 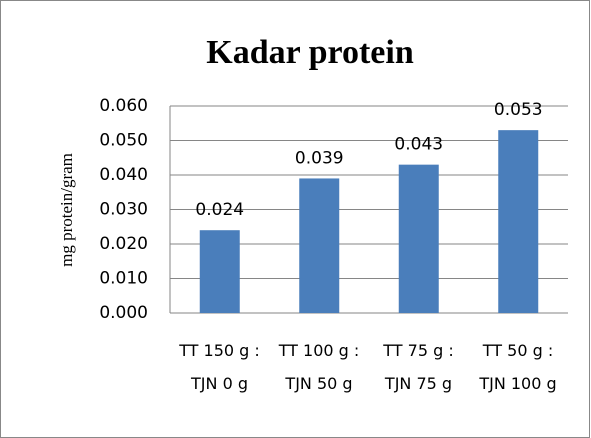 What do you see at coordinates (310, 52) in the screenshot?
I see `chart-title: Kadar protein` at bounding box center [310, 52].